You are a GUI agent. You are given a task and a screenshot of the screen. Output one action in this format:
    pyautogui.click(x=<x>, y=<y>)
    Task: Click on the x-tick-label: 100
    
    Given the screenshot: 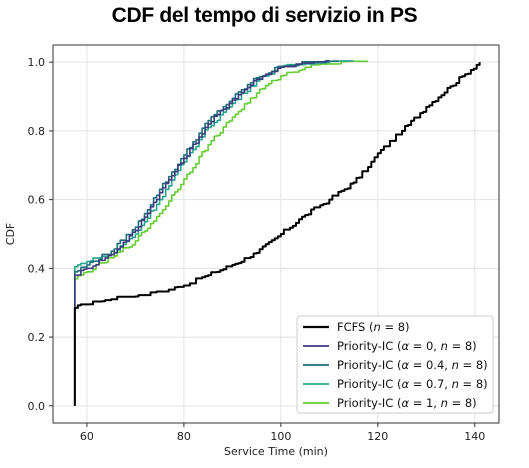 What is the action you would take?
    pyautogui.click(x=280, y=436)
    